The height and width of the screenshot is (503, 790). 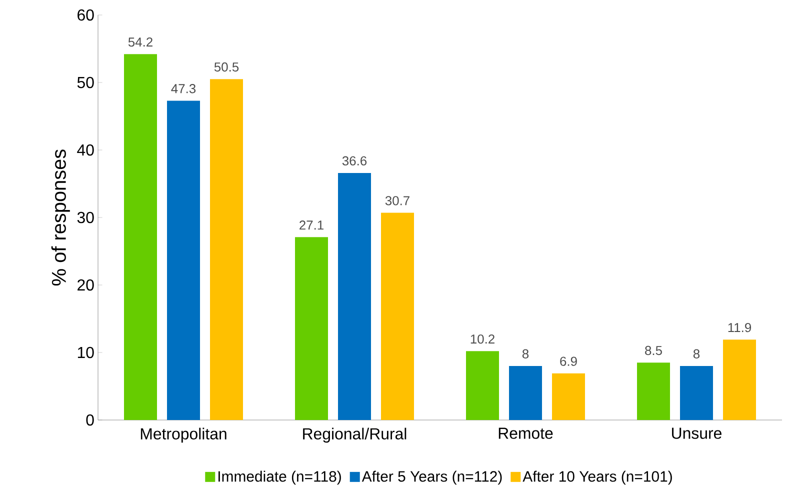 What do you see at coordinates (354, 435) in the screenshot?
I see `x-tick-label: Regional/Rural` at bounding box center [354, 435].